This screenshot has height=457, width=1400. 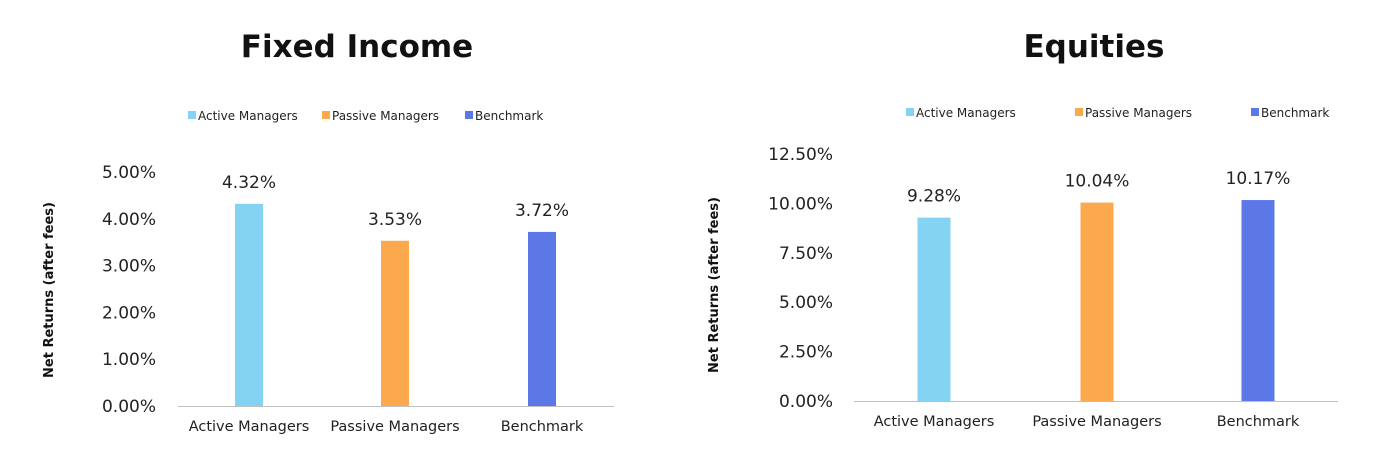 I want to click on y-tick-label: 2.50%, so click(x=806, y=353).